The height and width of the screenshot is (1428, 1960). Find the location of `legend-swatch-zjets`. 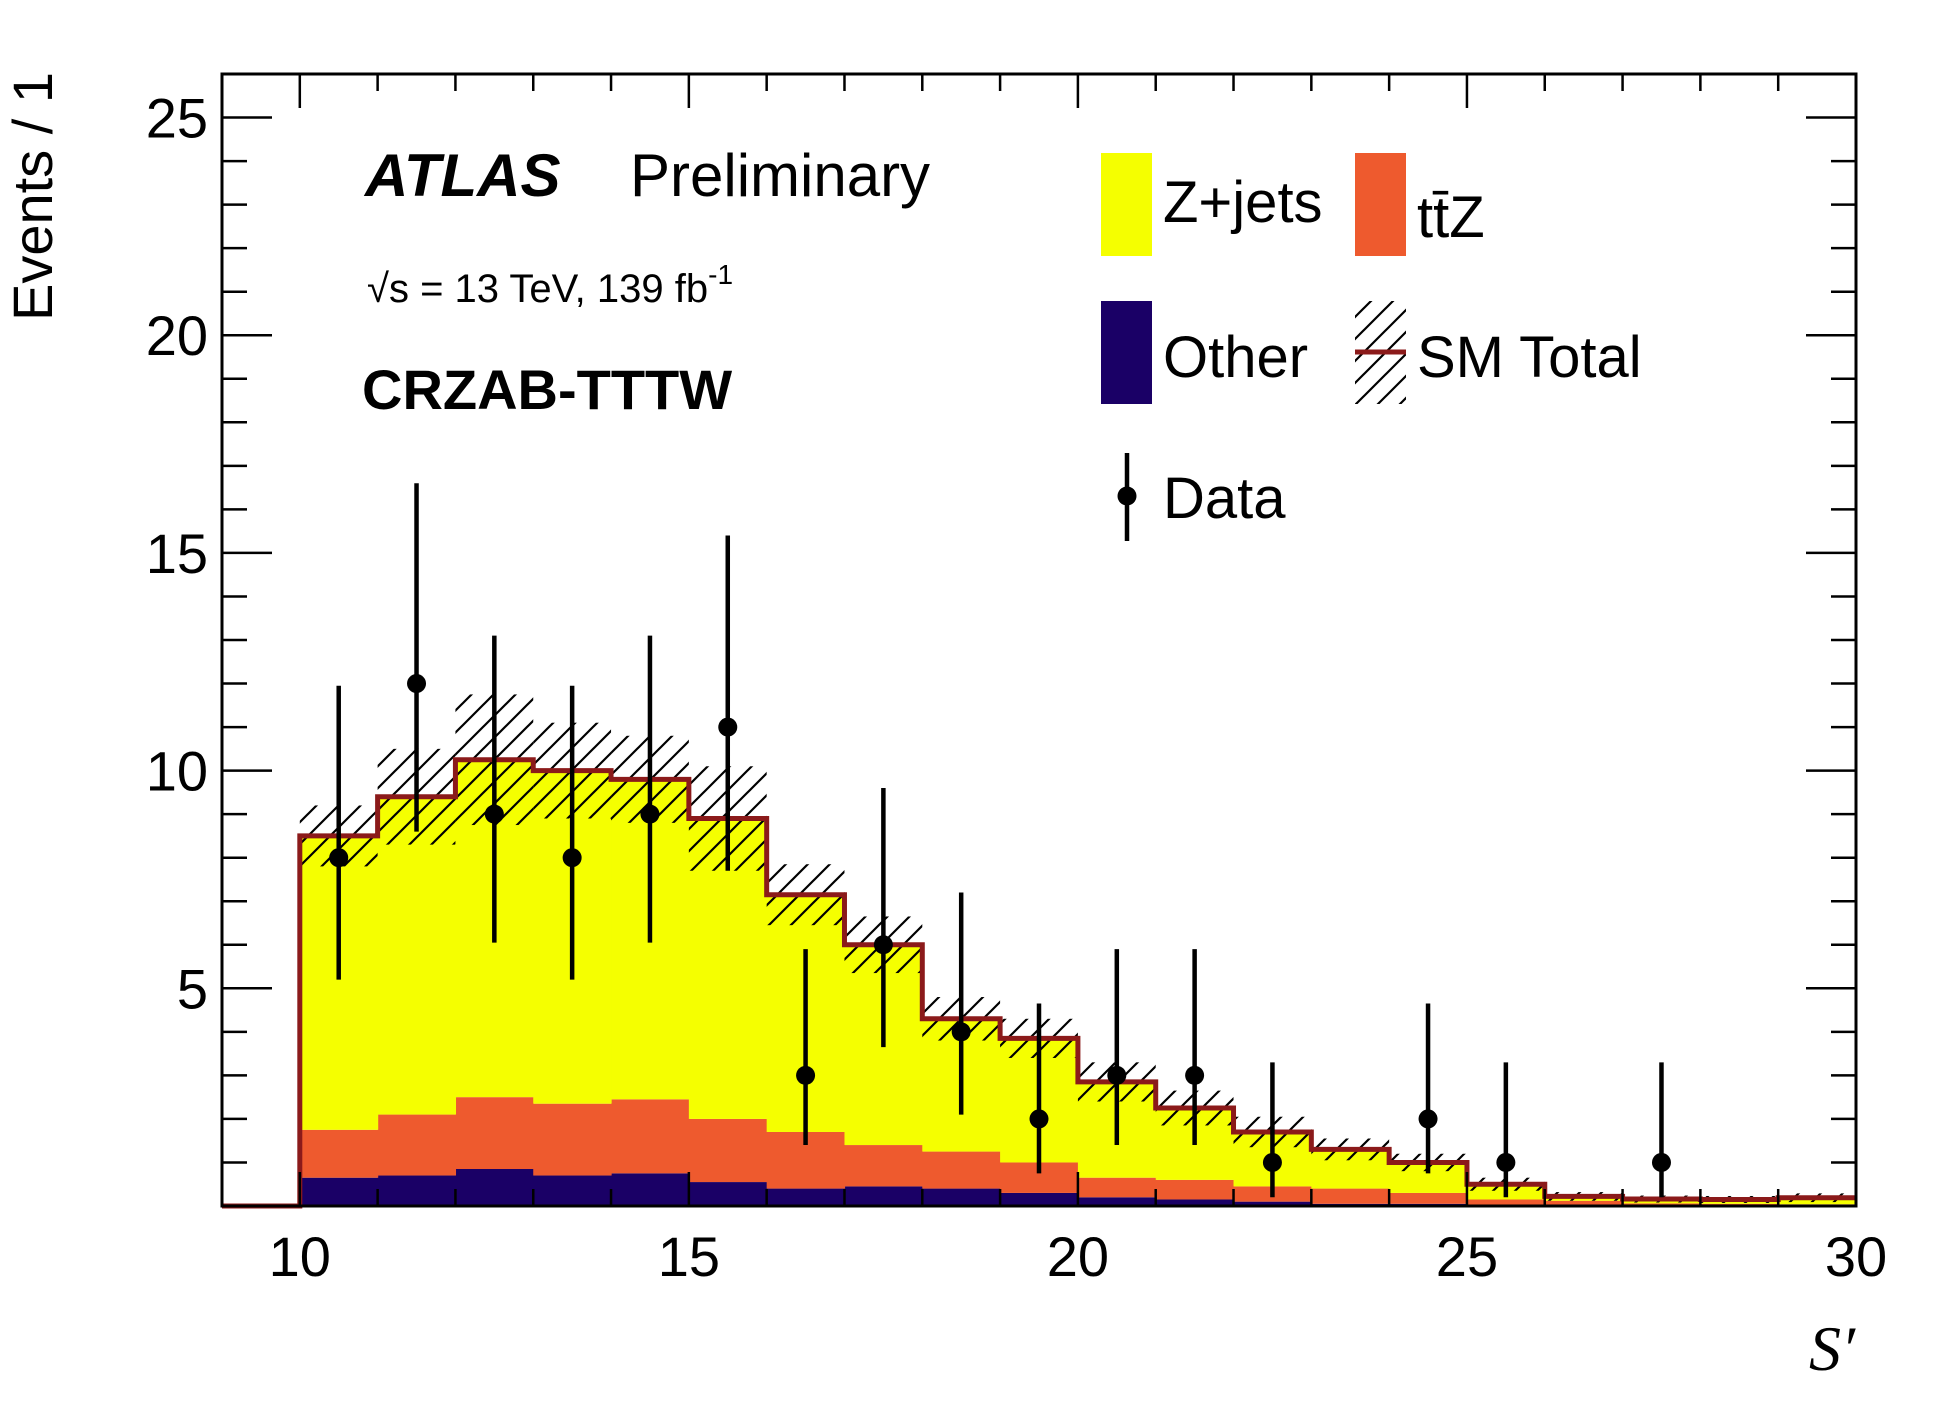

legend-swatch-zjets is located at coordinates (1126, 204).